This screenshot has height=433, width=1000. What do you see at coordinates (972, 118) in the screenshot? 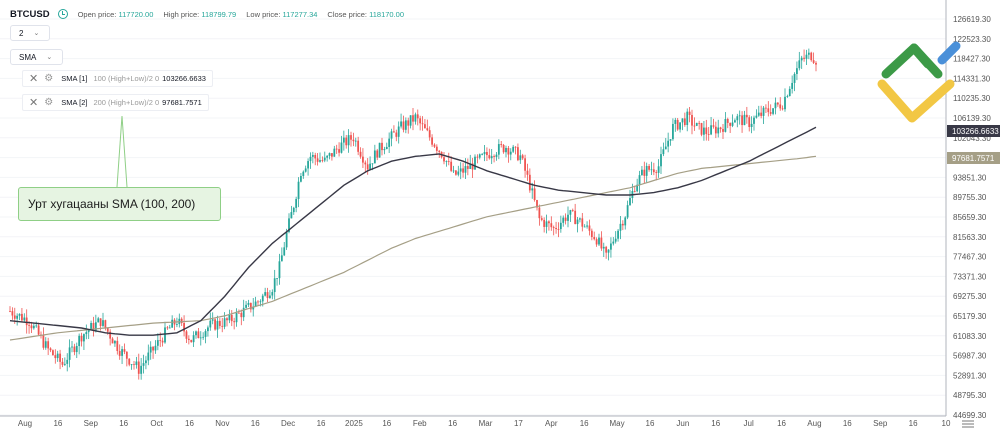
I see `price-tick-label: 106139.30` at bounding box center [972, 118].